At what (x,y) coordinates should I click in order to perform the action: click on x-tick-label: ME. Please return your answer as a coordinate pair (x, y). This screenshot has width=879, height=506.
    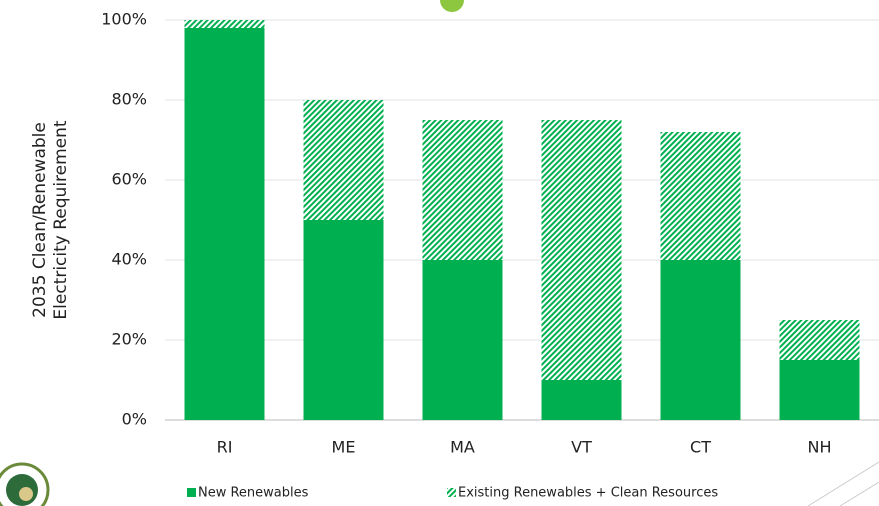
    Looking at the image, I should click on (344, 447).